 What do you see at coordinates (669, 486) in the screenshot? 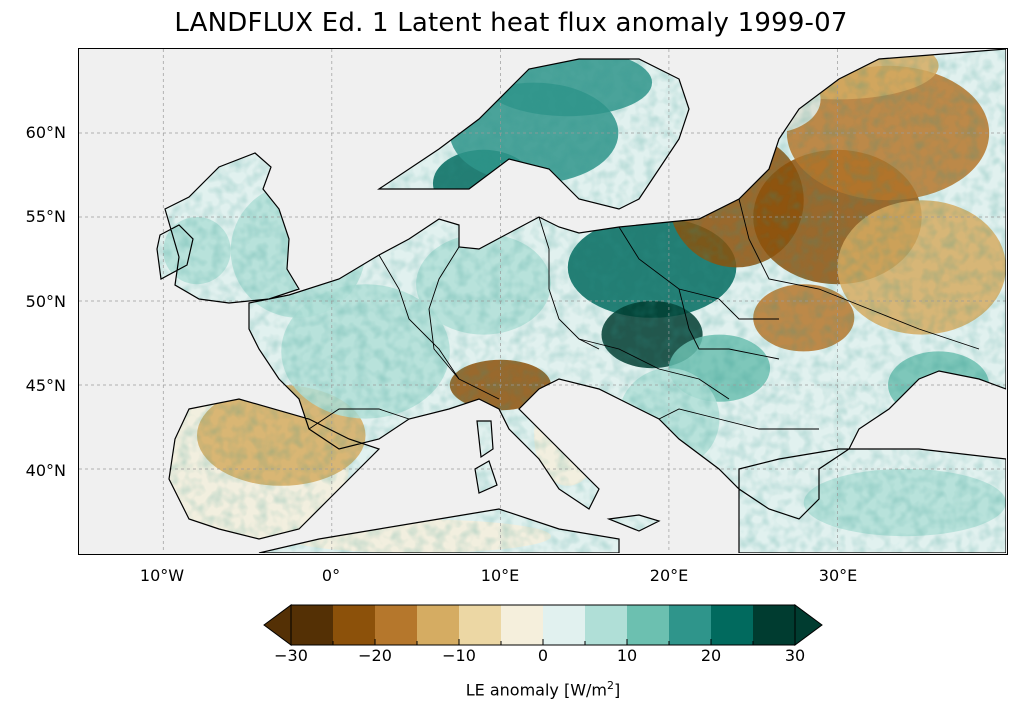
I see `anomaly-patch` at bounding box center [669, 486].